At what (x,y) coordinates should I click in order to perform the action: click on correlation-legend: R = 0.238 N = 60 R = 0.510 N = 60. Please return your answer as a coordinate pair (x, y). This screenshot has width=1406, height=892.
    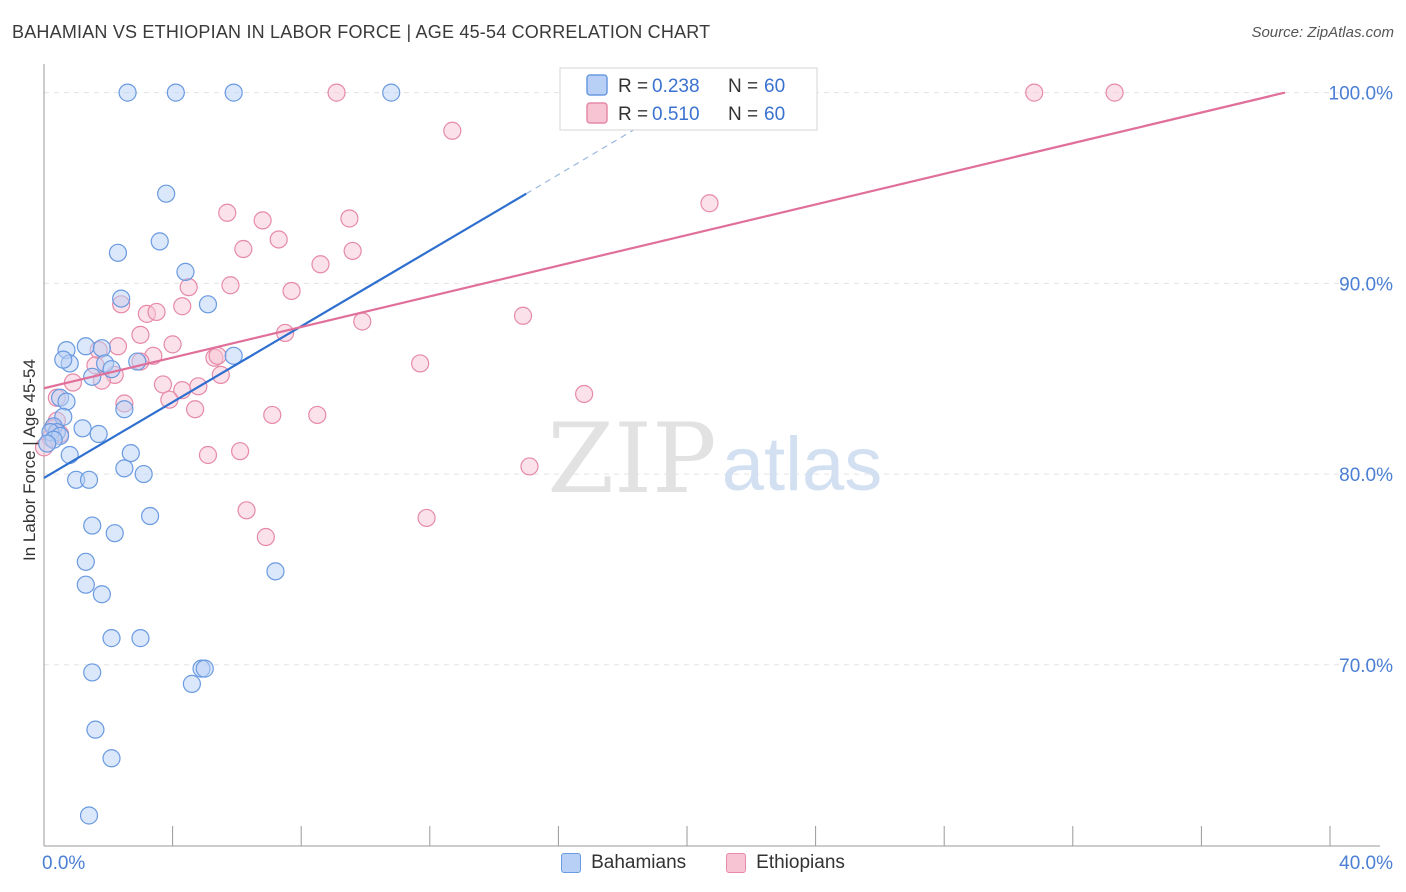
    Looking at the image, I should click on (688, 99).